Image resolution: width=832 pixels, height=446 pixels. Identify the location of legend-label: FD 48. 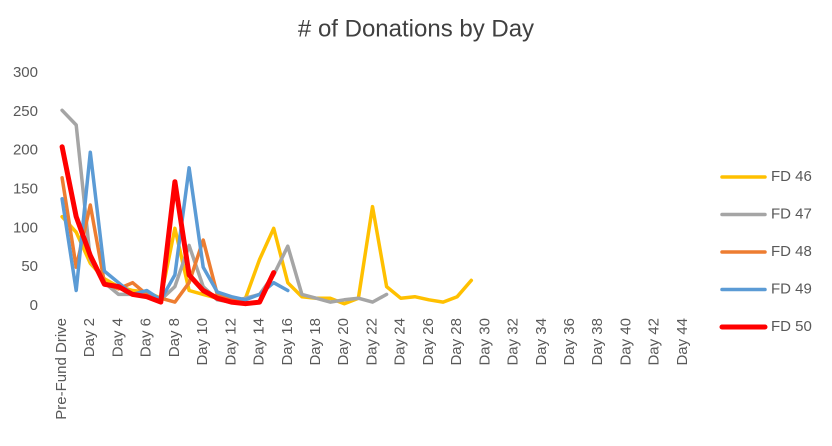
(791, 251).